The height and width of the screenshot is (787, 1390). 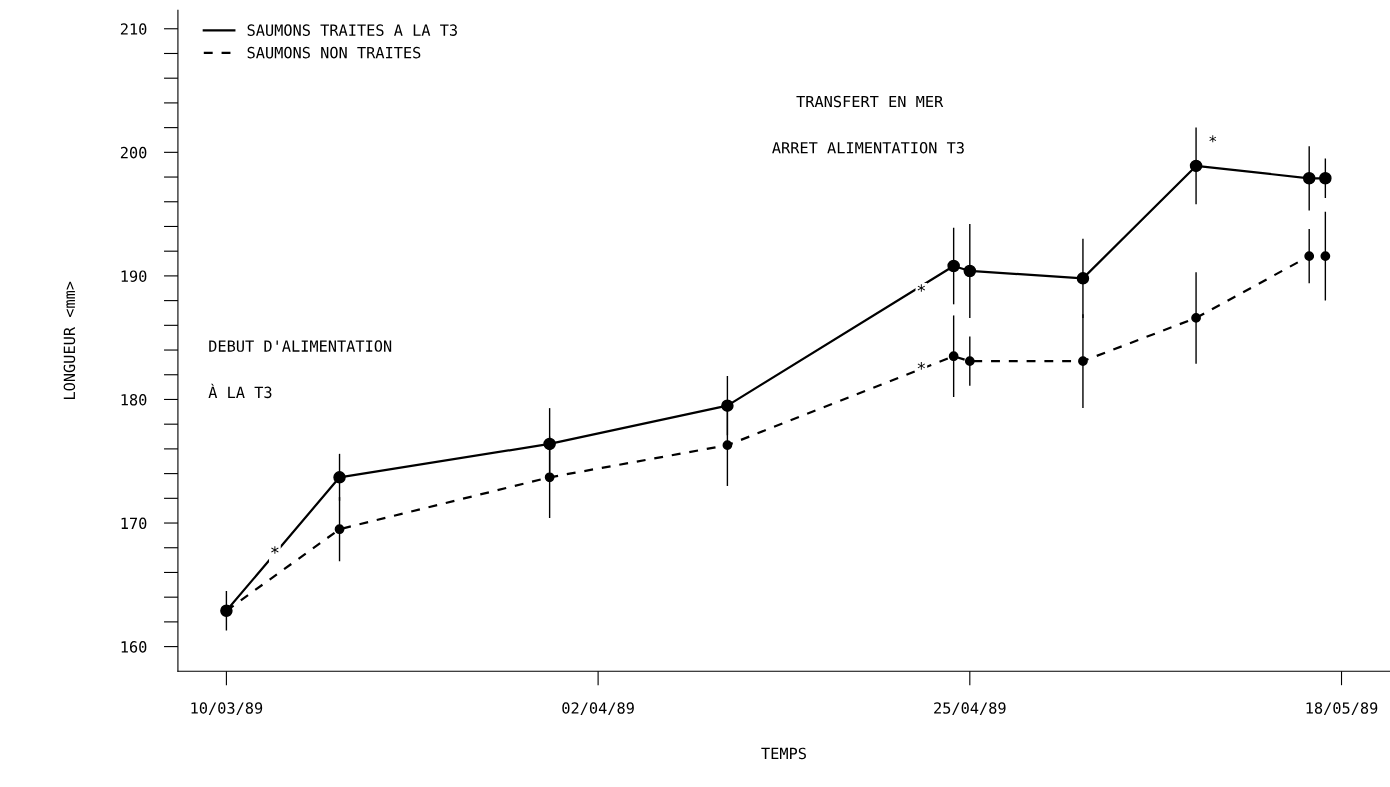 What do you see at coordinates (134, 523) in the screenshot?
I see `y-tick-label: 170` at bounding box center [134, 523].